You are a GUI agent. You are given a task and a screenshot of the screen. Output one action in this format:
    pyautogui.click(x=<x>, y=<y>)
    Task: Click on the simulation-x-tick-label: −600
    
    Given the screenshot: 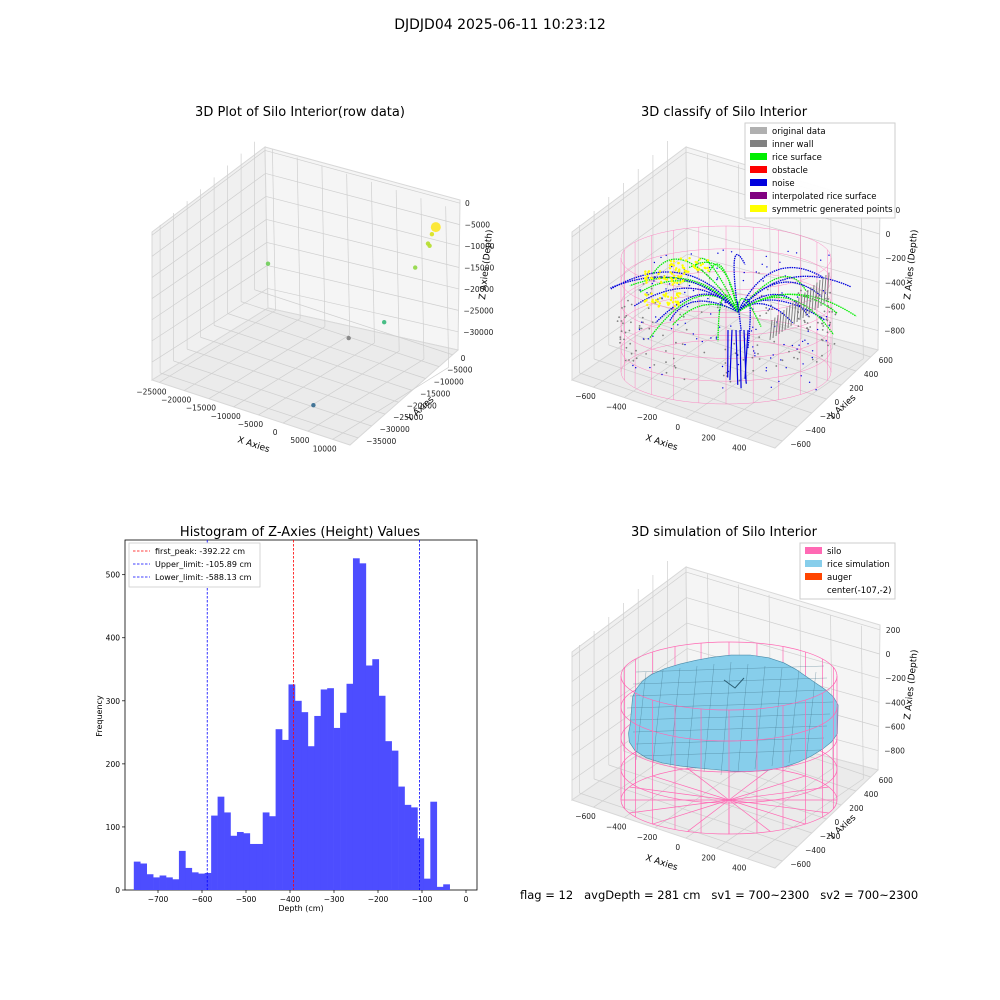 What is the action you would take?
    pyautogui.click(x=585, y=816)
    